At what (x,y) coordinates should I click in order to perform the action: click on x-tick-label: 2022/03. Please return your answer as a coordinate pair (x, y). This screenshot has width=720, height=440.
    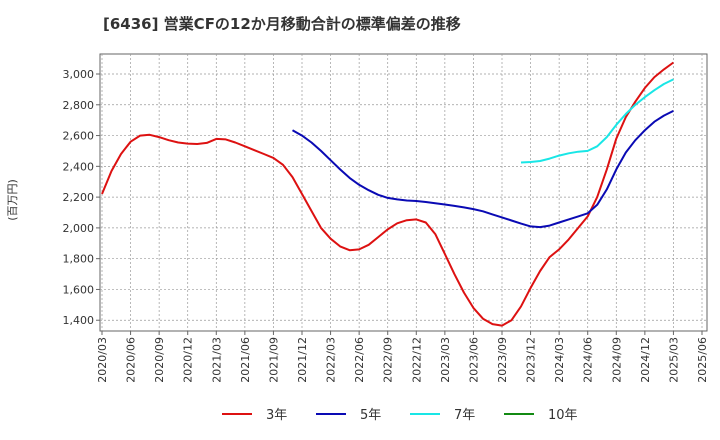
    Looking at the image, I should click on (331, 360).